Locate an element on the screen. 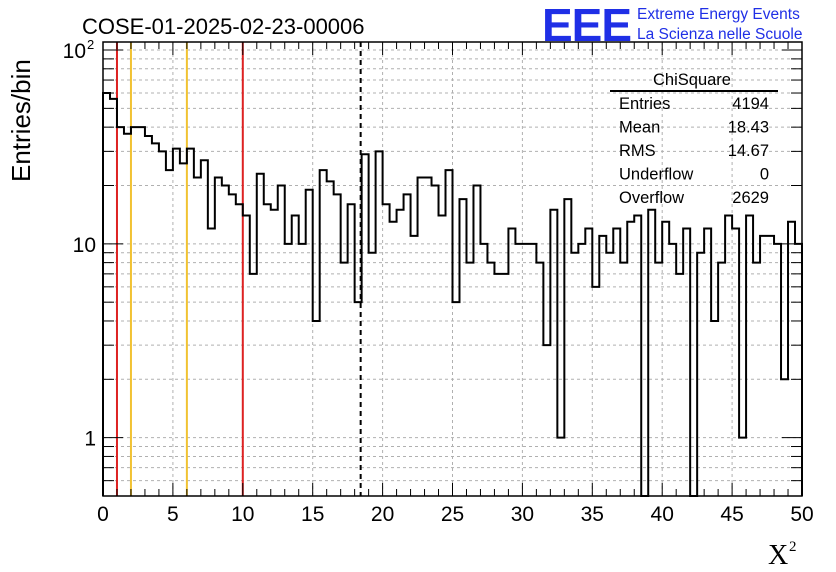 The width and height of the screenshot is (836, 572). stats-row-value: 2629 is located at coordinates (750, 198).